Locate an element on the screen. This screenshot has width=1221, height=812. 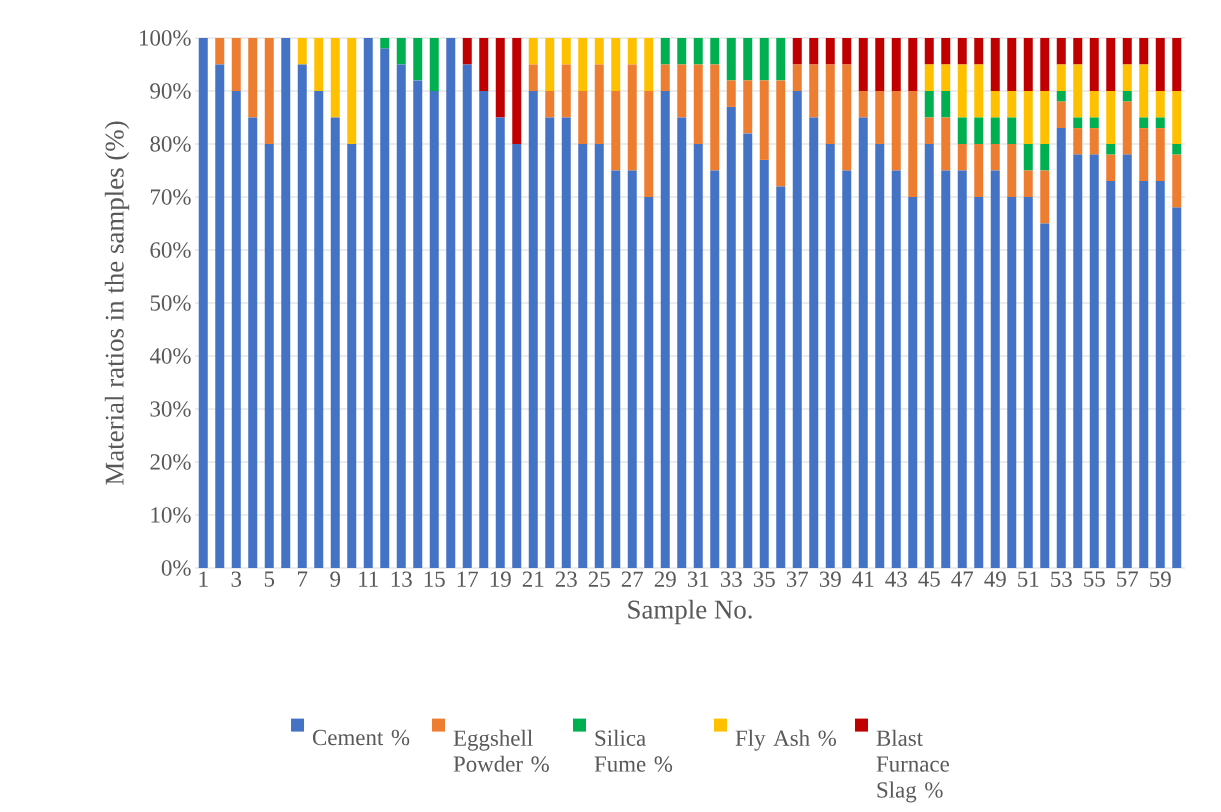
y-tick-label: 10% is located at coordinates (171, 515).